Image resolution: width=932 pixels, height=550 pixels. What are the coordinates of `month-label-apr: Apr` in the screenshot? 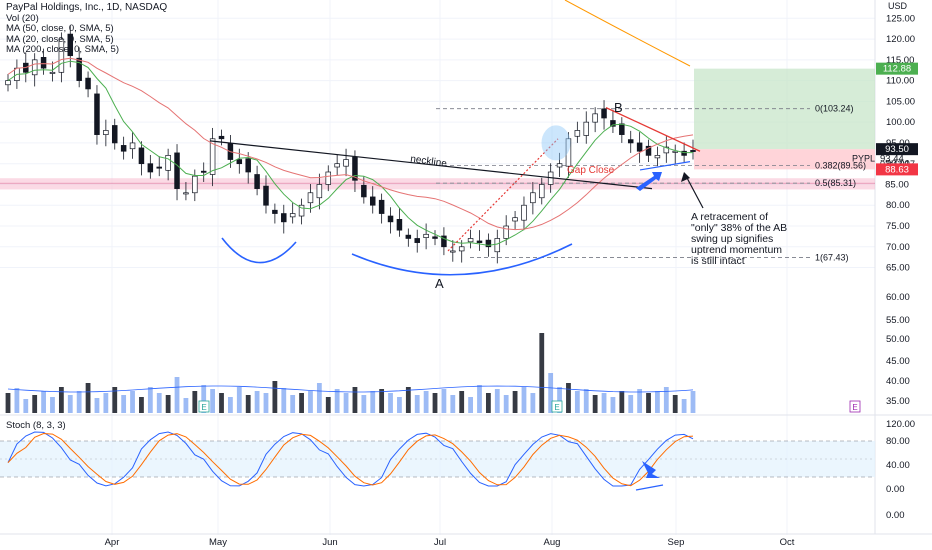 It's located at (112, 542).